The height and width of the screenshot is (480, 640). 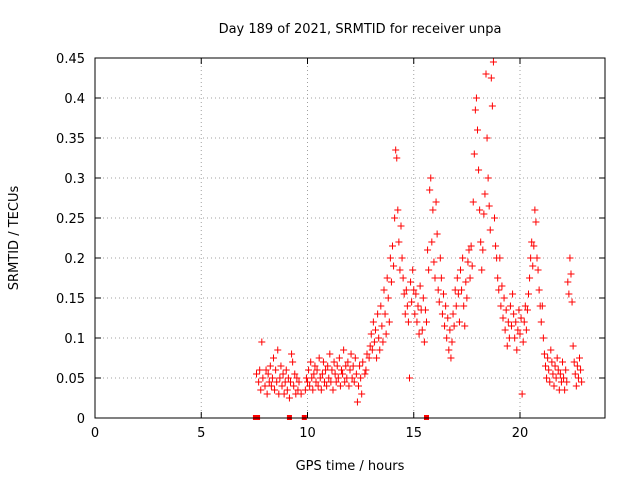 I want to click on y-tick-label: 0.1, so click(x=74, y=339).